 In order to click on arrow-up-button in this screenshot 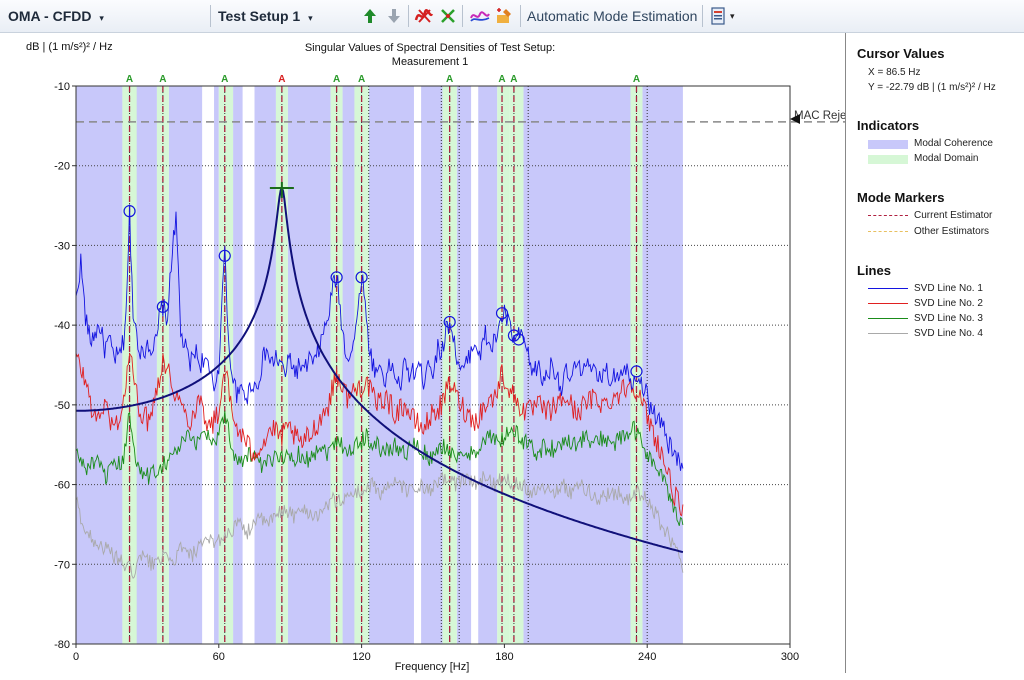, I will do `click(370, 16)`.